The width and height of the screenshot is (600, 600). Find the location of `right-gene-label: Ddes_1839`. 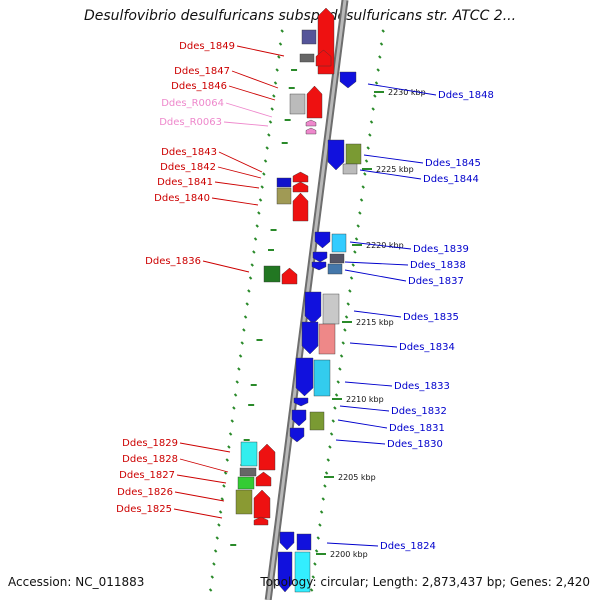

right-gene-label: Ddes_1839 is located at coordinates (441, 249).